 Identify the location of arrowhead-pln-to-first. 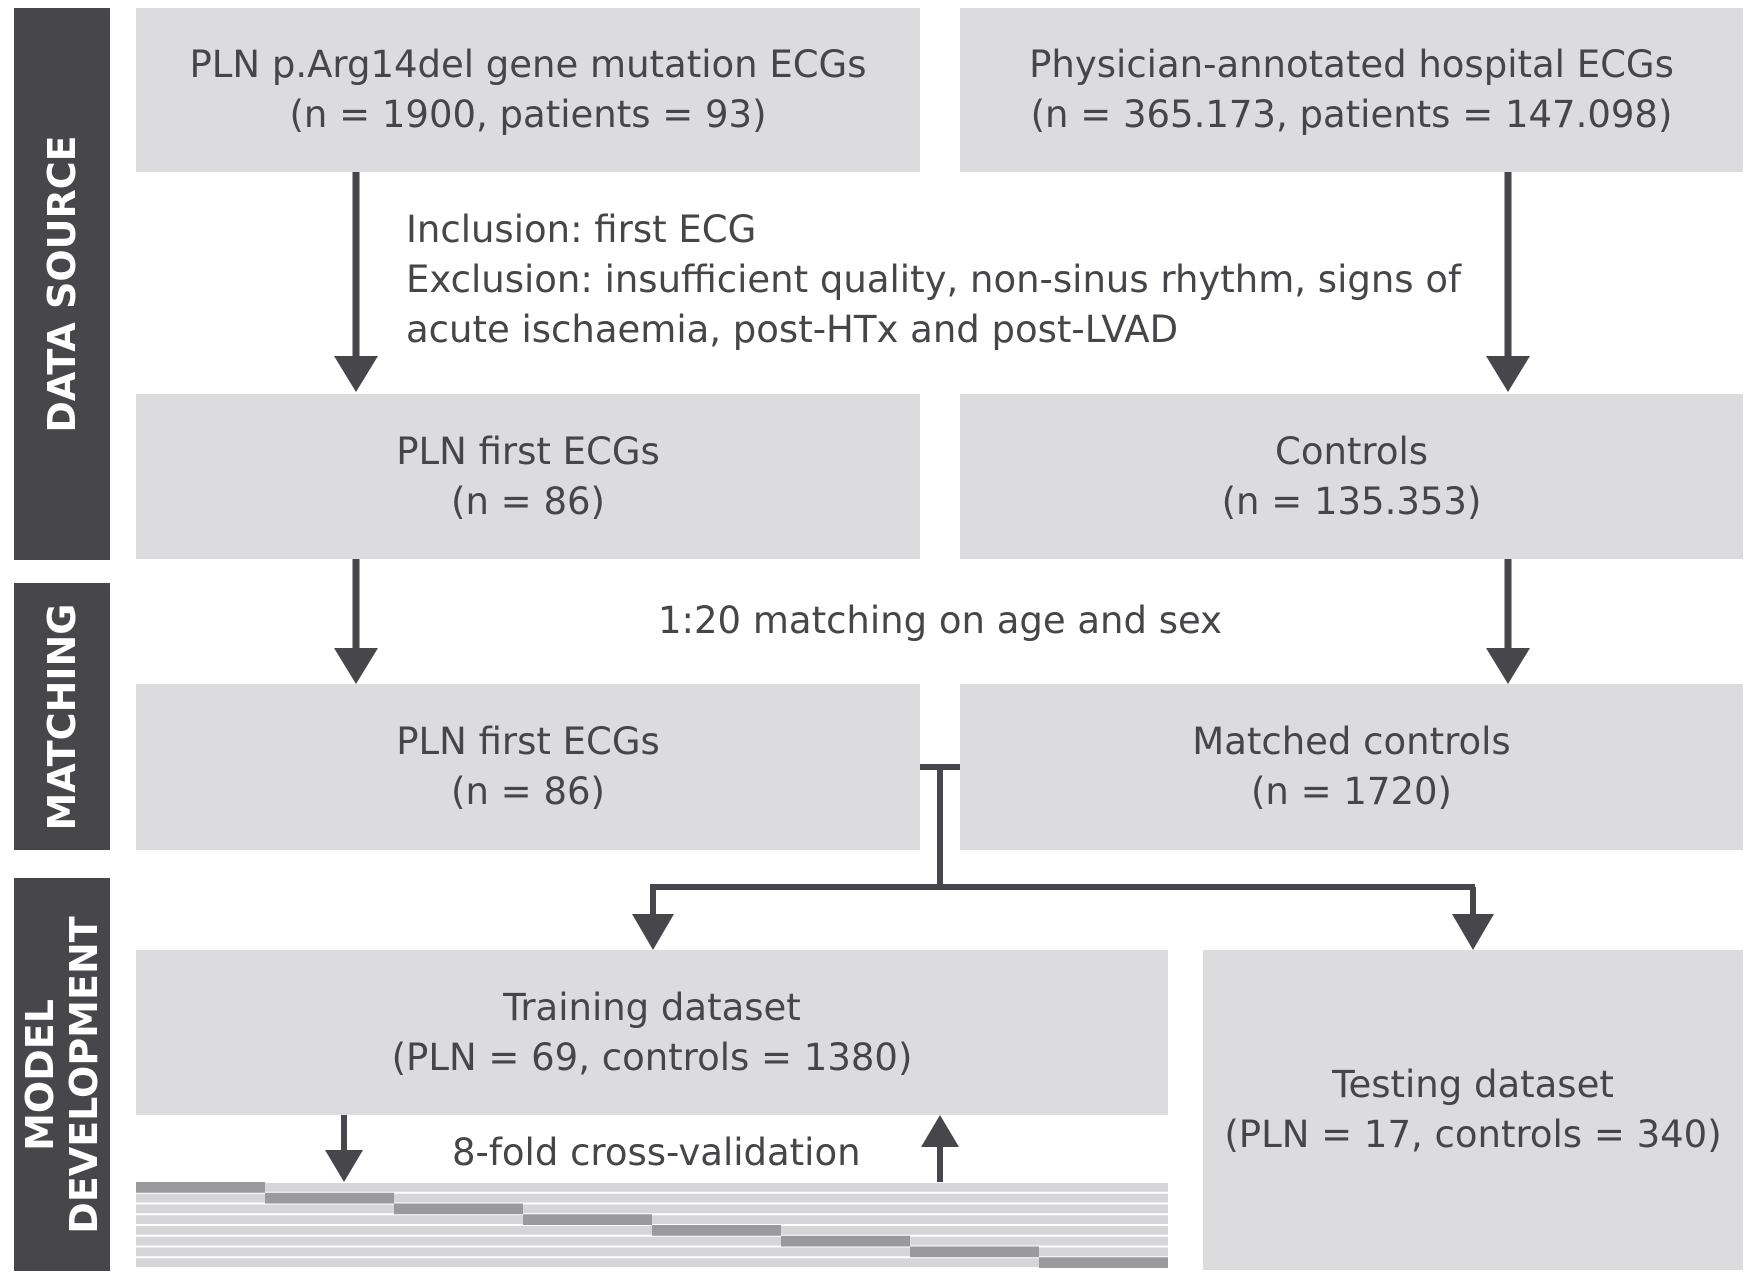
(356, 374).